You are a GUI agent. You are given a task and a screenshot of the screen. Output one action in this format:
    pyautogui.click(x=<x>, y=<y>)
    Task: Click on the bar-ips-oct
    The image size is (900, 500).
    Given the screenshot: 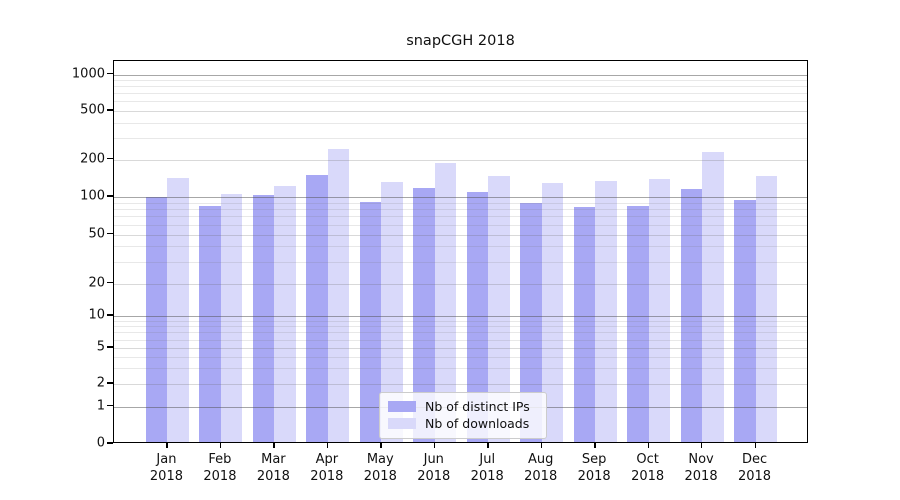 What is the action you would take?
    pyautogui.click(x=638, y=324)
    